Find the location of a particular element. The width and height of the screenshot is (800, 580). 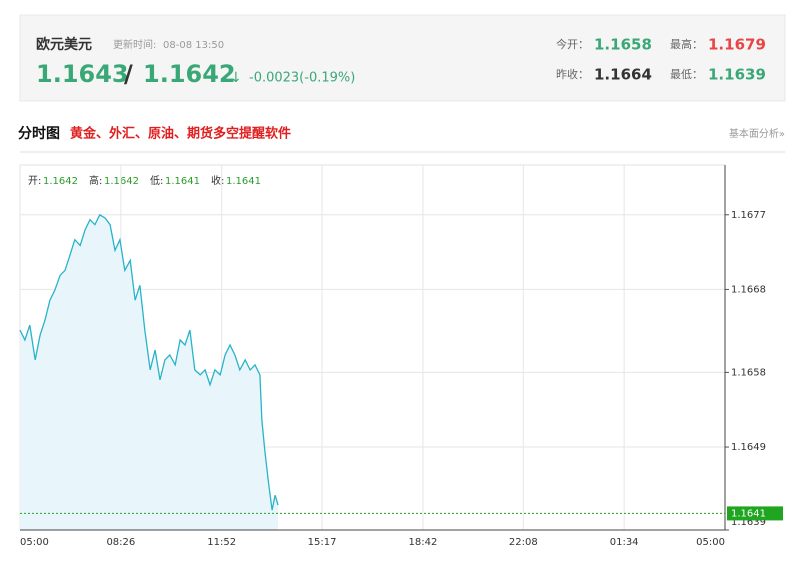

price-change: -0.0023(-0.19%) is located at coordinates (302, 78).